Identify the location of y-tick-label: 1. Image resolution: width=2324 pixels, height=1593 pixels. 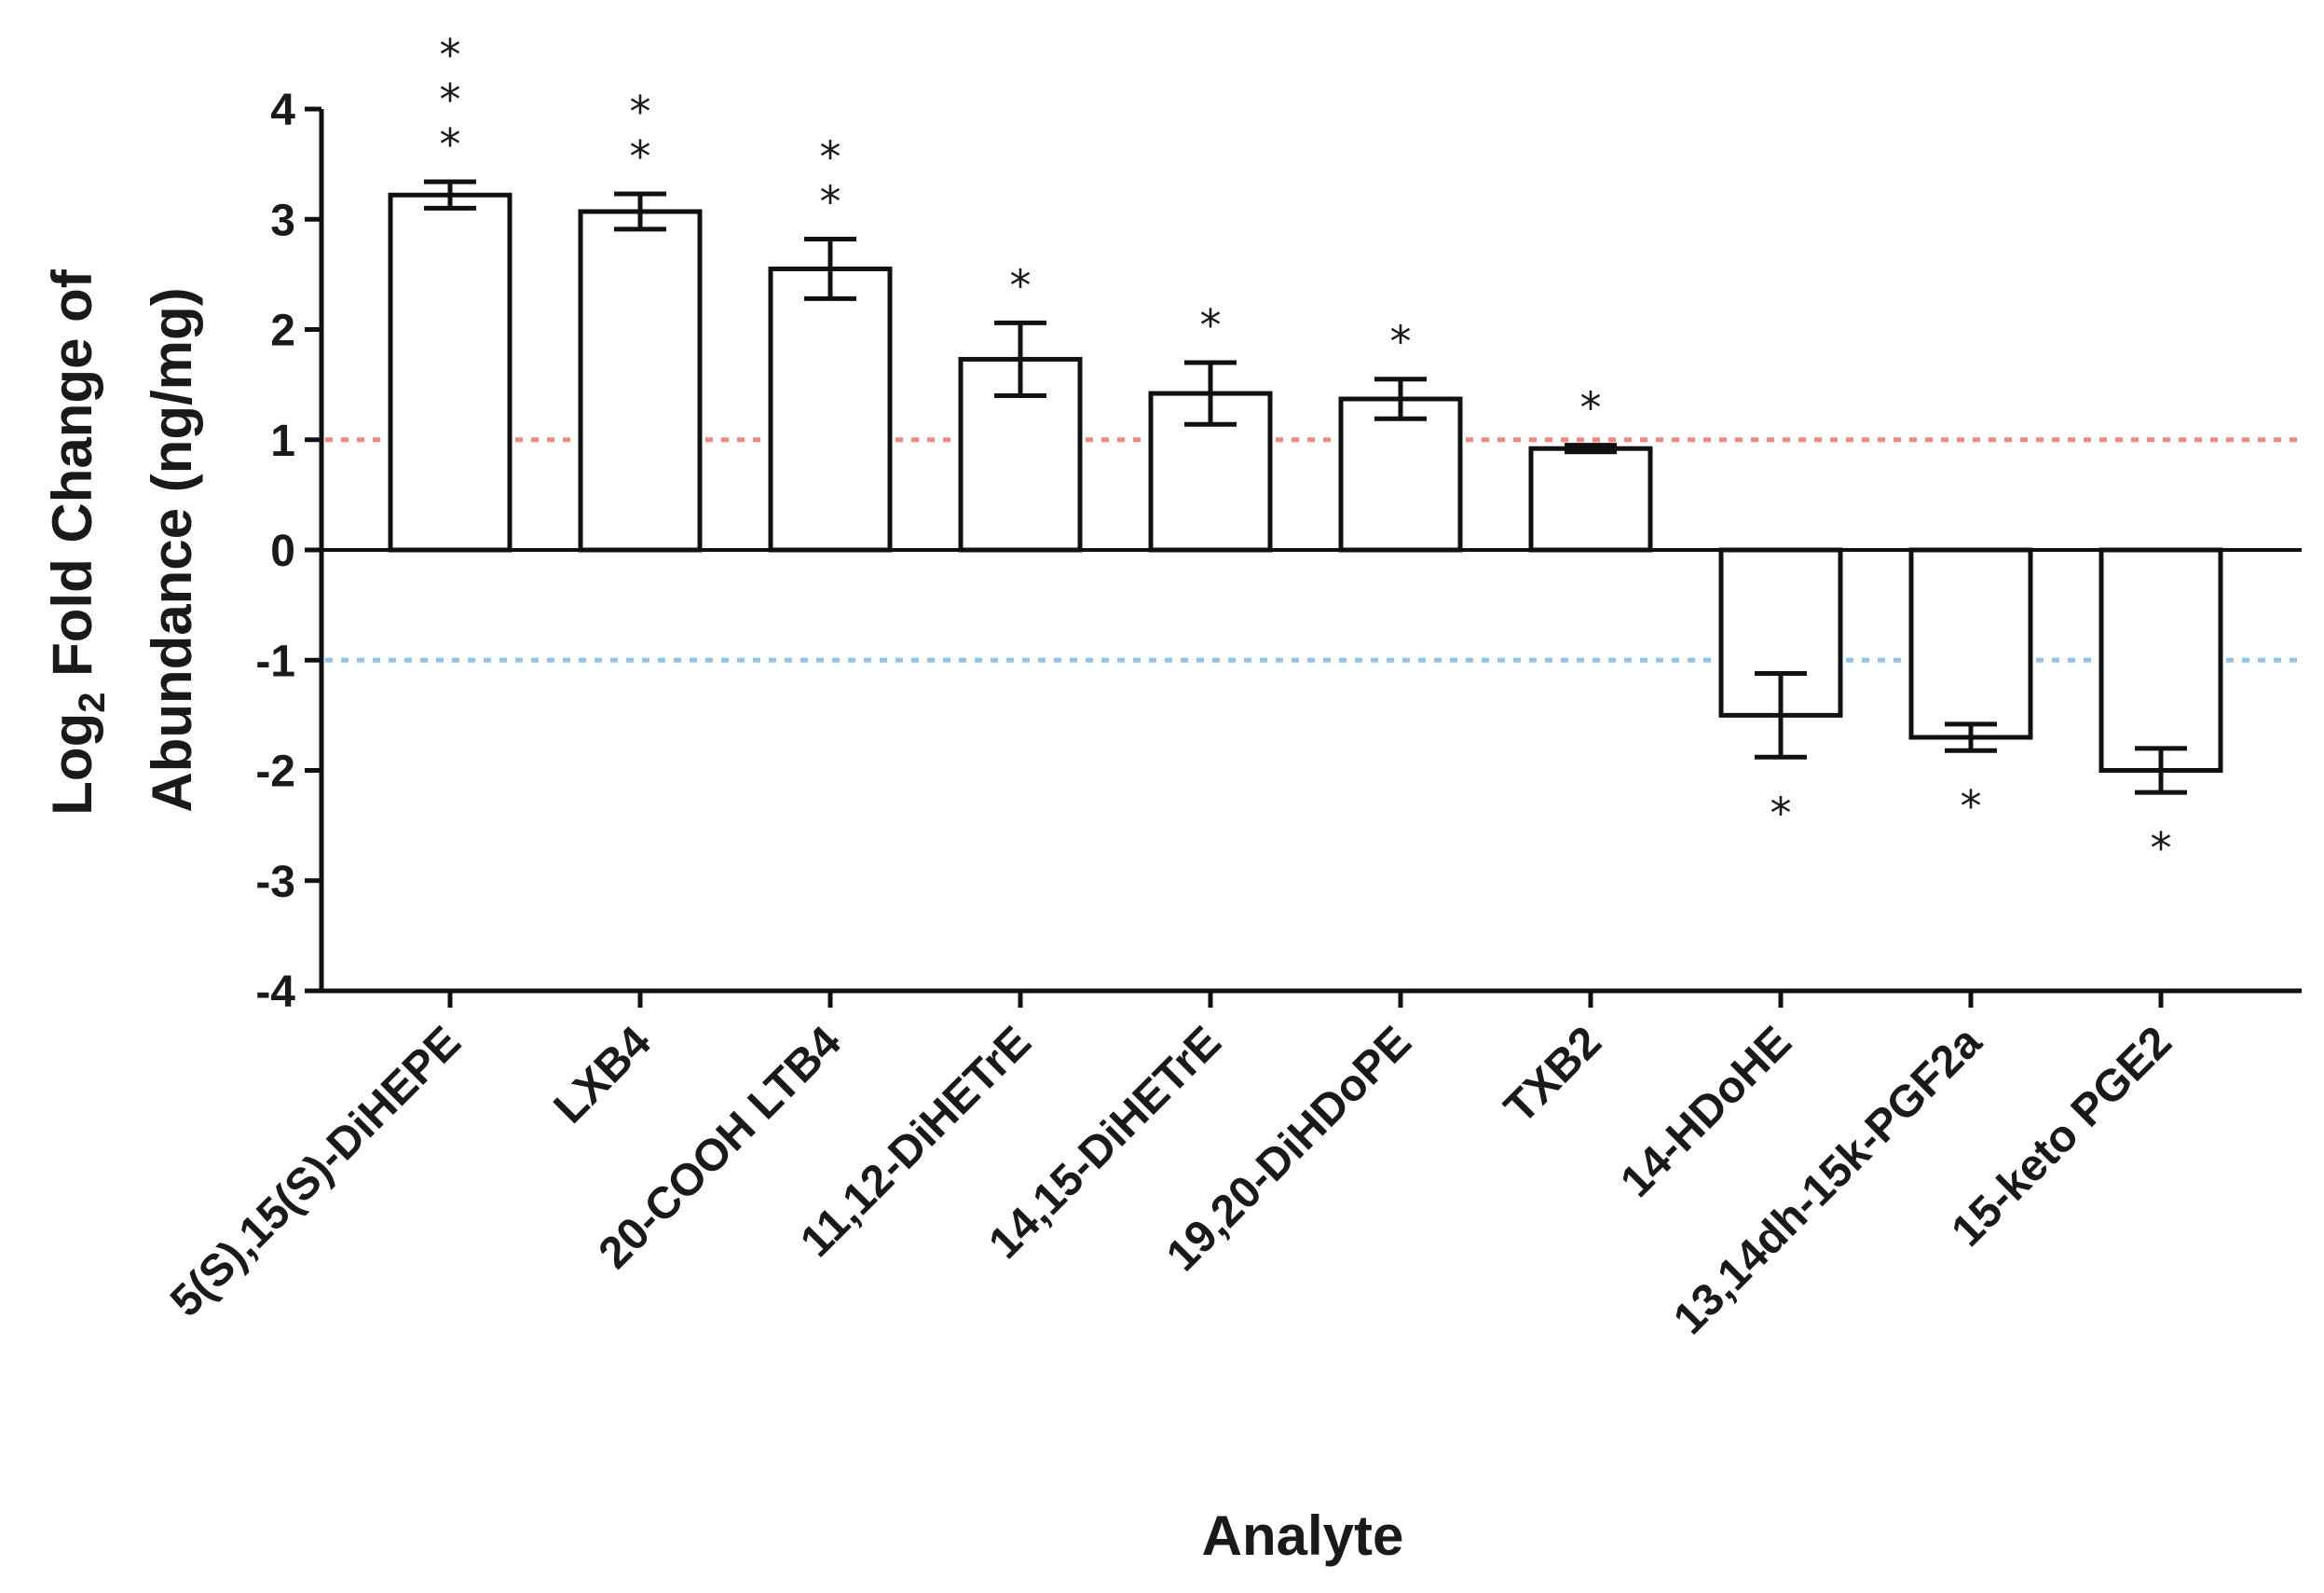
(282, 441).